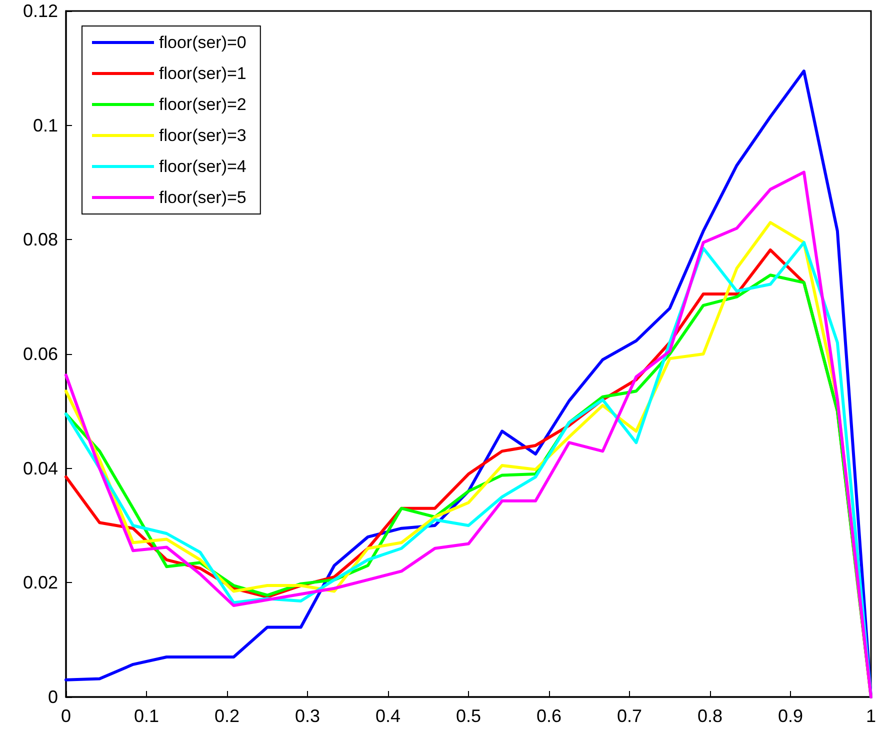 The width and height of the screenshot is (879, 738). Describe the element at coordinates (629, 716) in the screenshot. I see `x-tick-label: 0.7` at that location.